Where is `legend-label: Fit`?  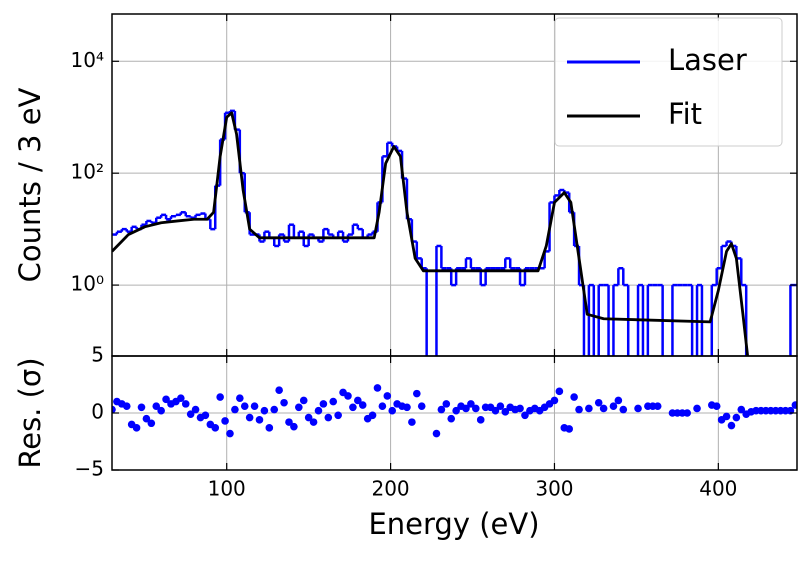 legend-label: Fit is located at coordinates (685, 114).